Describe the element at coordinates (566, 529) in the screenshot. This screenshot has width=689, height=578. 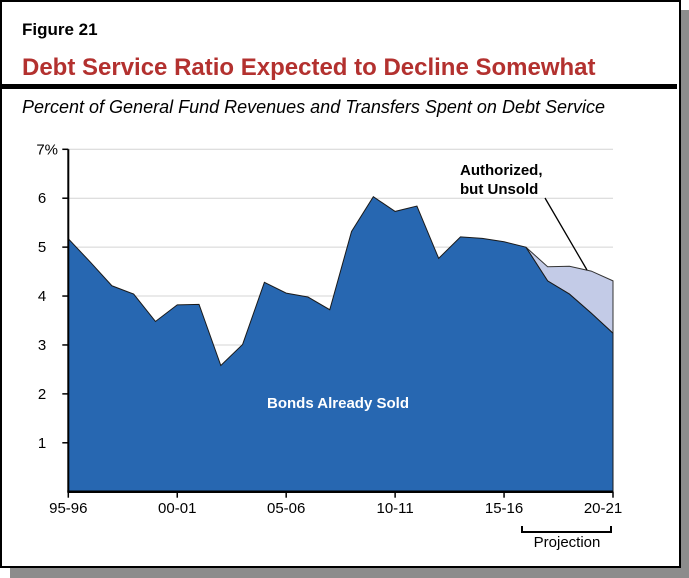
I see `projection-bracket` at that location.